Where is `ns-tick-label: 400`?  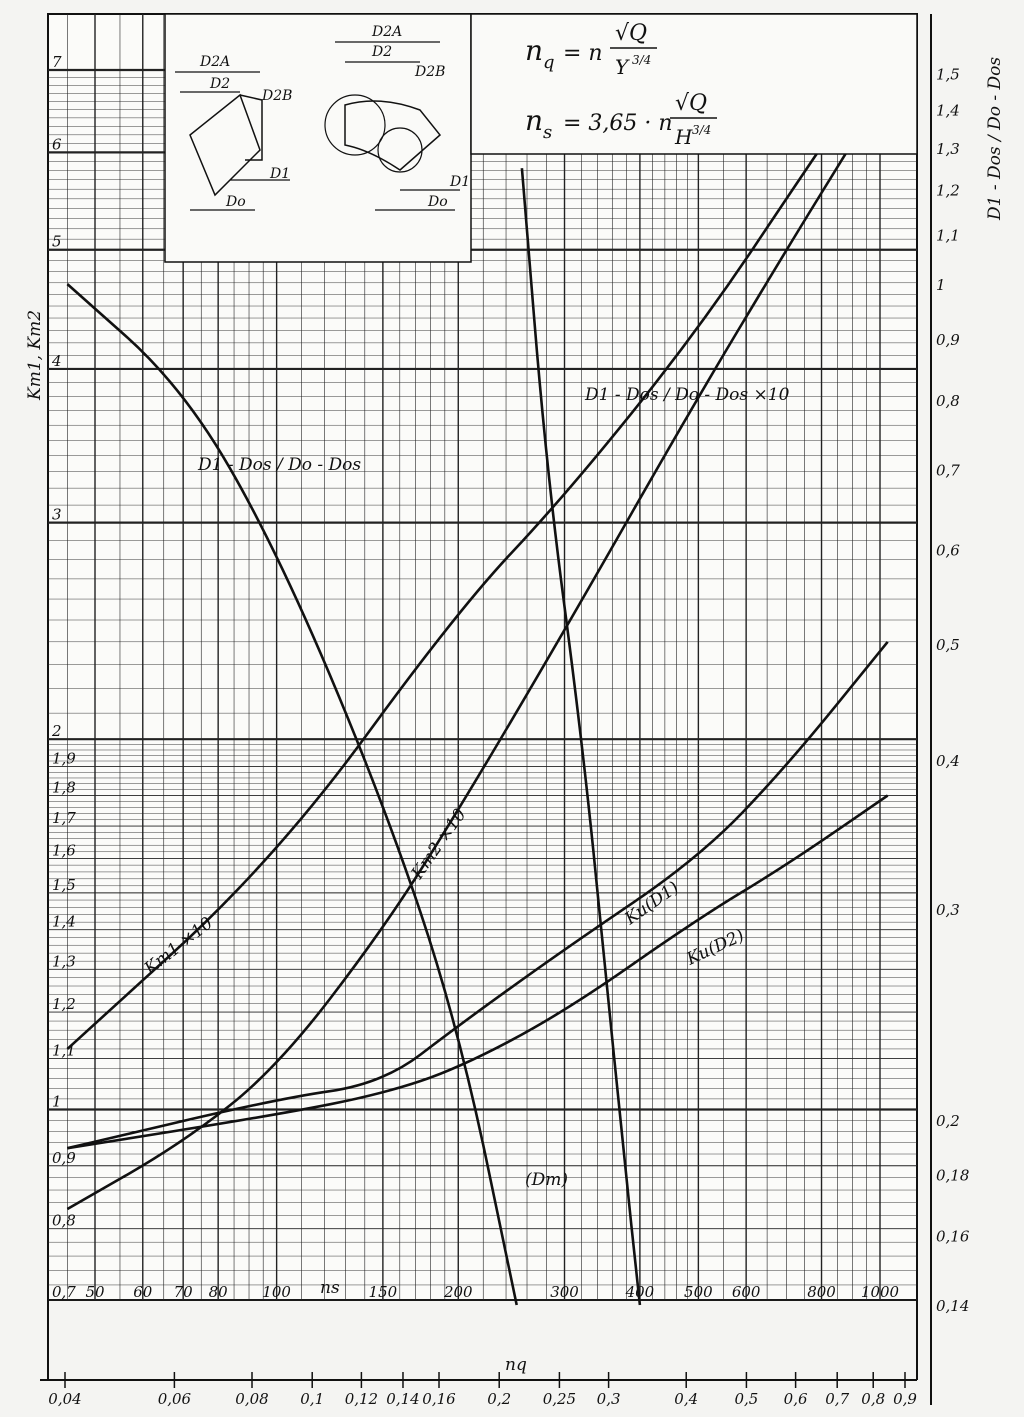
ns-tick-label: 400 is located at coordinates (640, 1292).